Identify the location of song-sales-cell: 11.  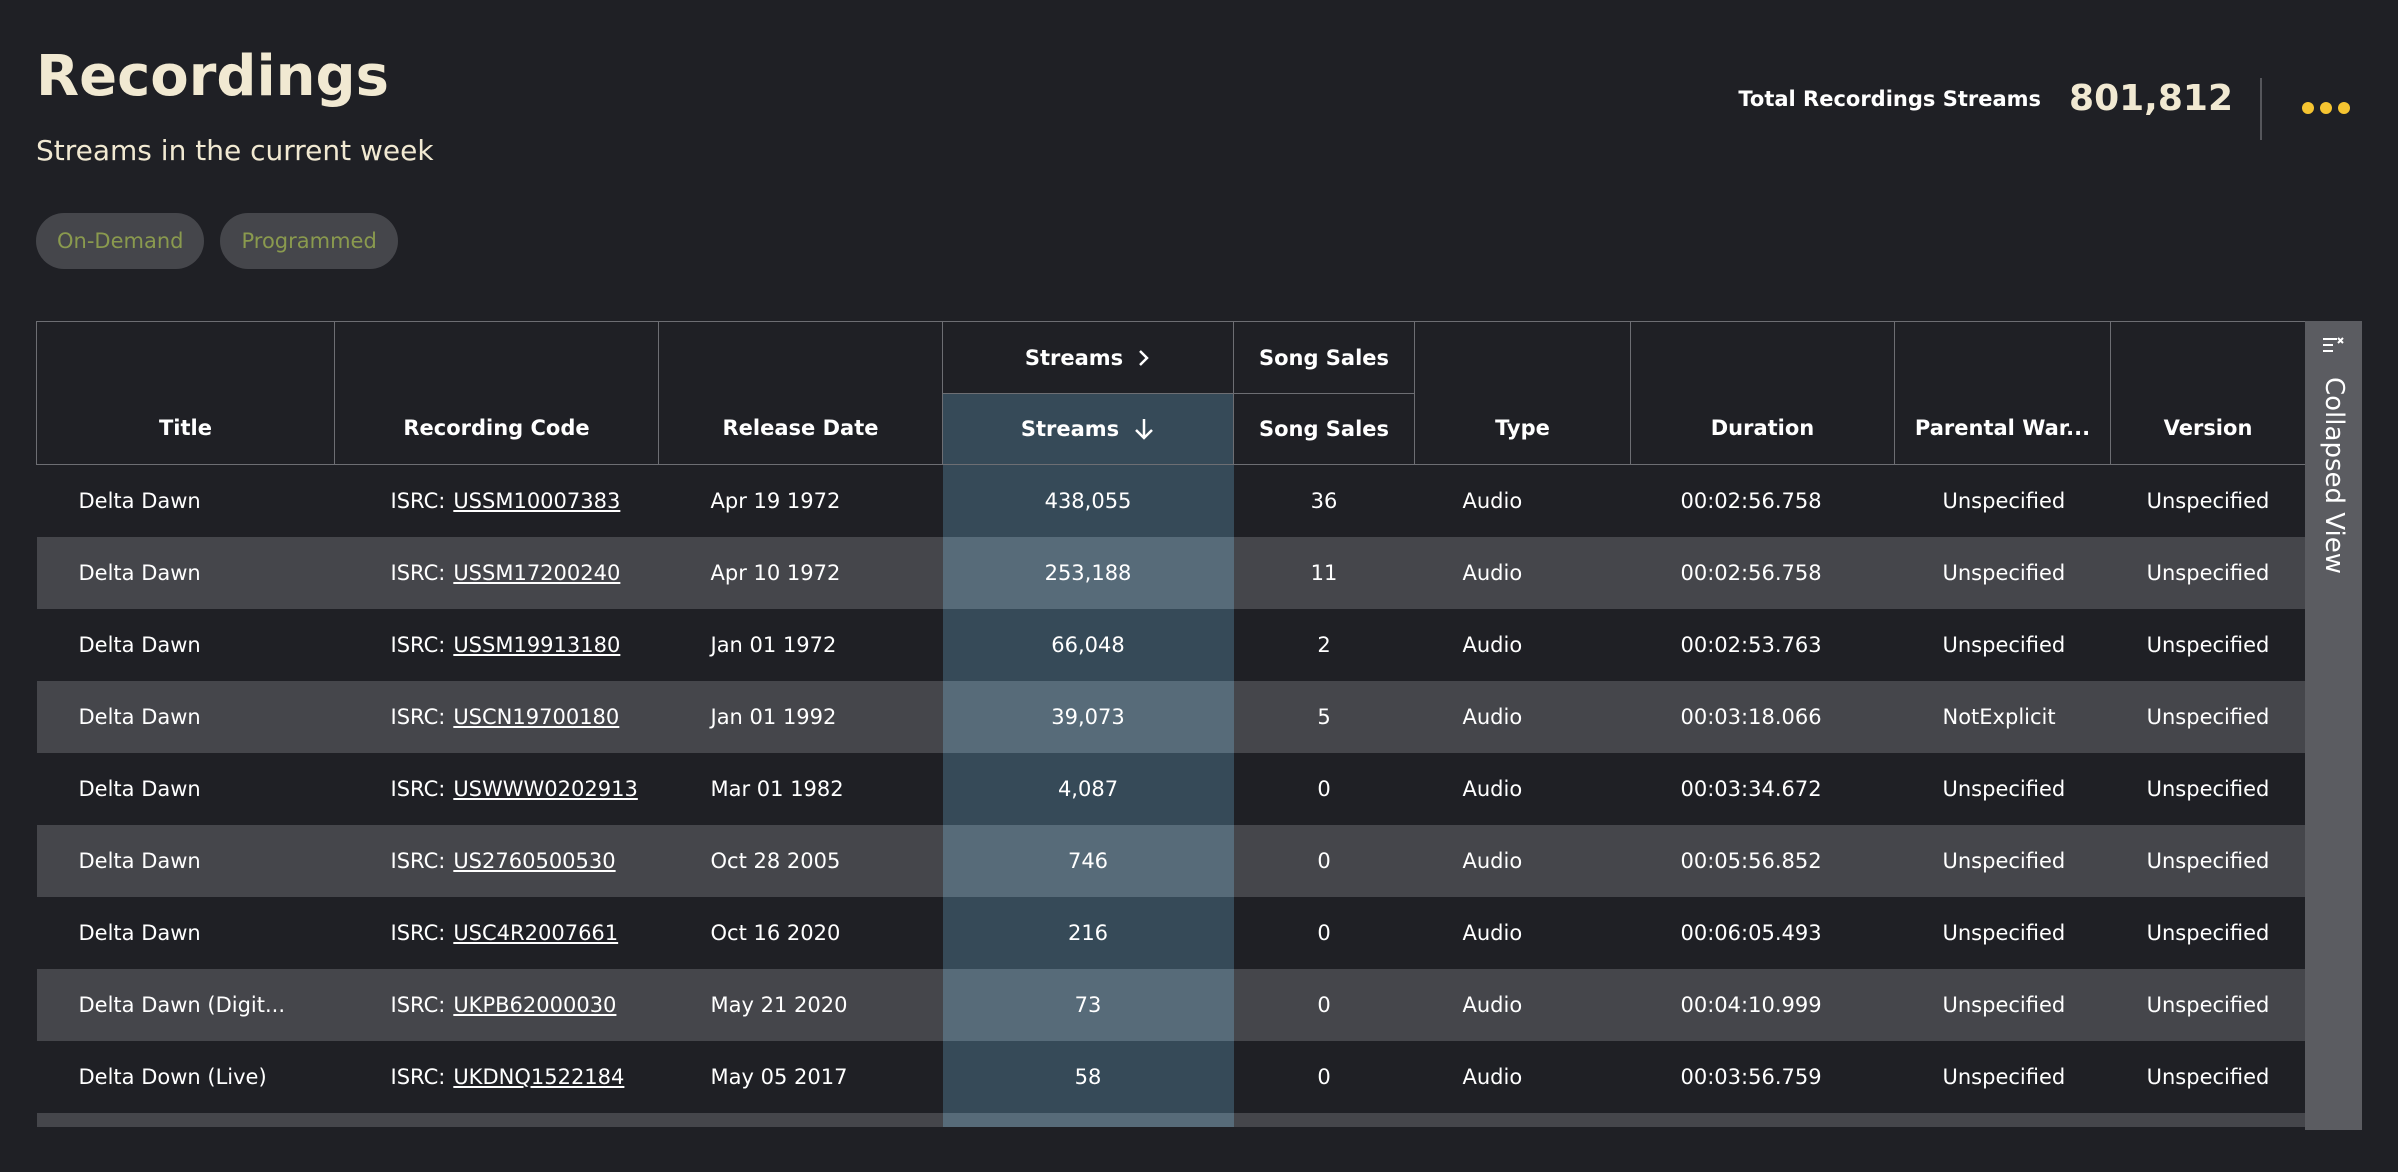
(1324, 573).